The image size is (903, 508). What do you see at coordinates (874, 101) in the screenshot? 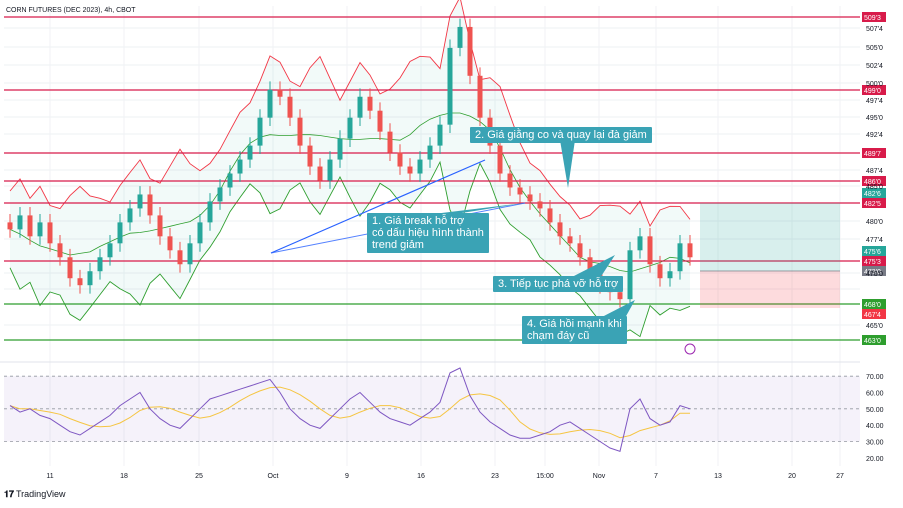
I see `price-tick-label: 497'4` at bounding box center [874, 101].